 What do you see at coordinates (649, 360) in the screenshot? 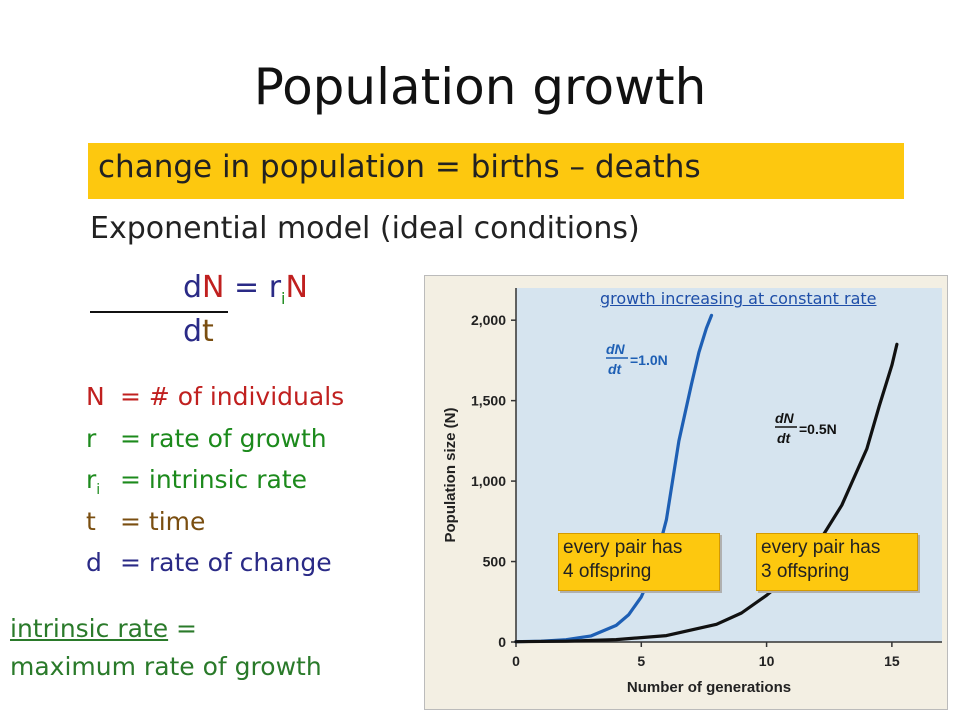
I see `series-label-rhs: =1.0N` at bounding box center [649, 360].